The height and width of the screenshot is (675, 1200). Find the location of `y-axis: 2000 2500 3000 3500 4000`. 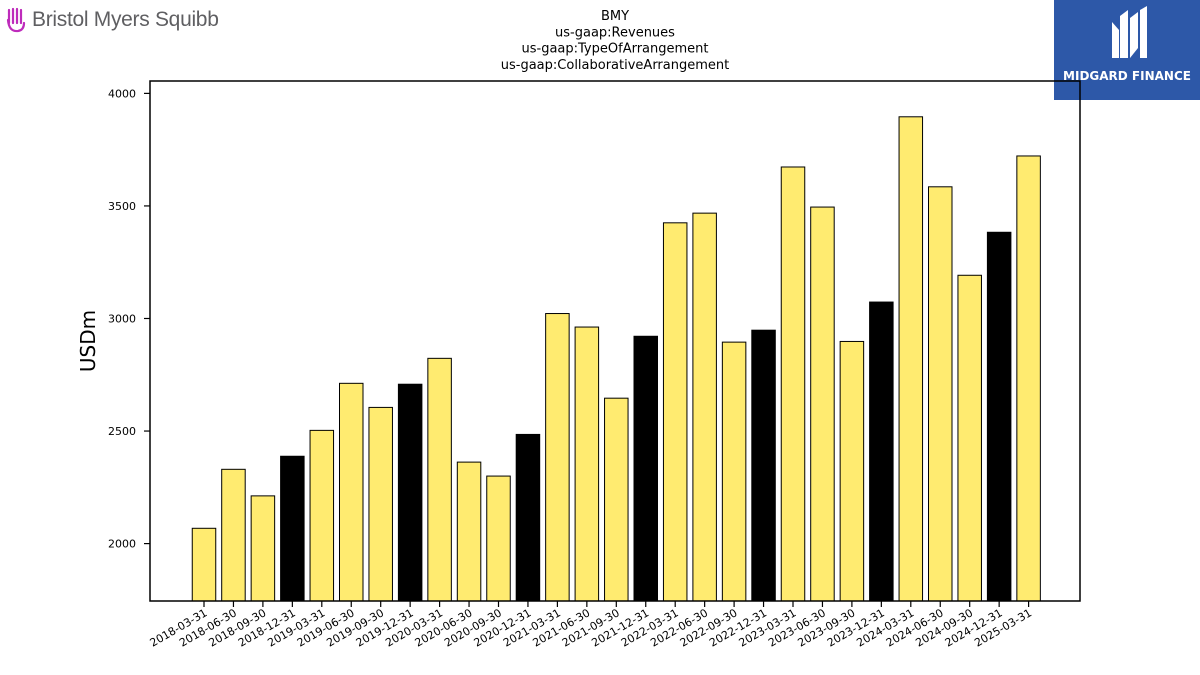

y-axis: 2000 2500 3000 3500 4000 is located at coordinates (129, 319).